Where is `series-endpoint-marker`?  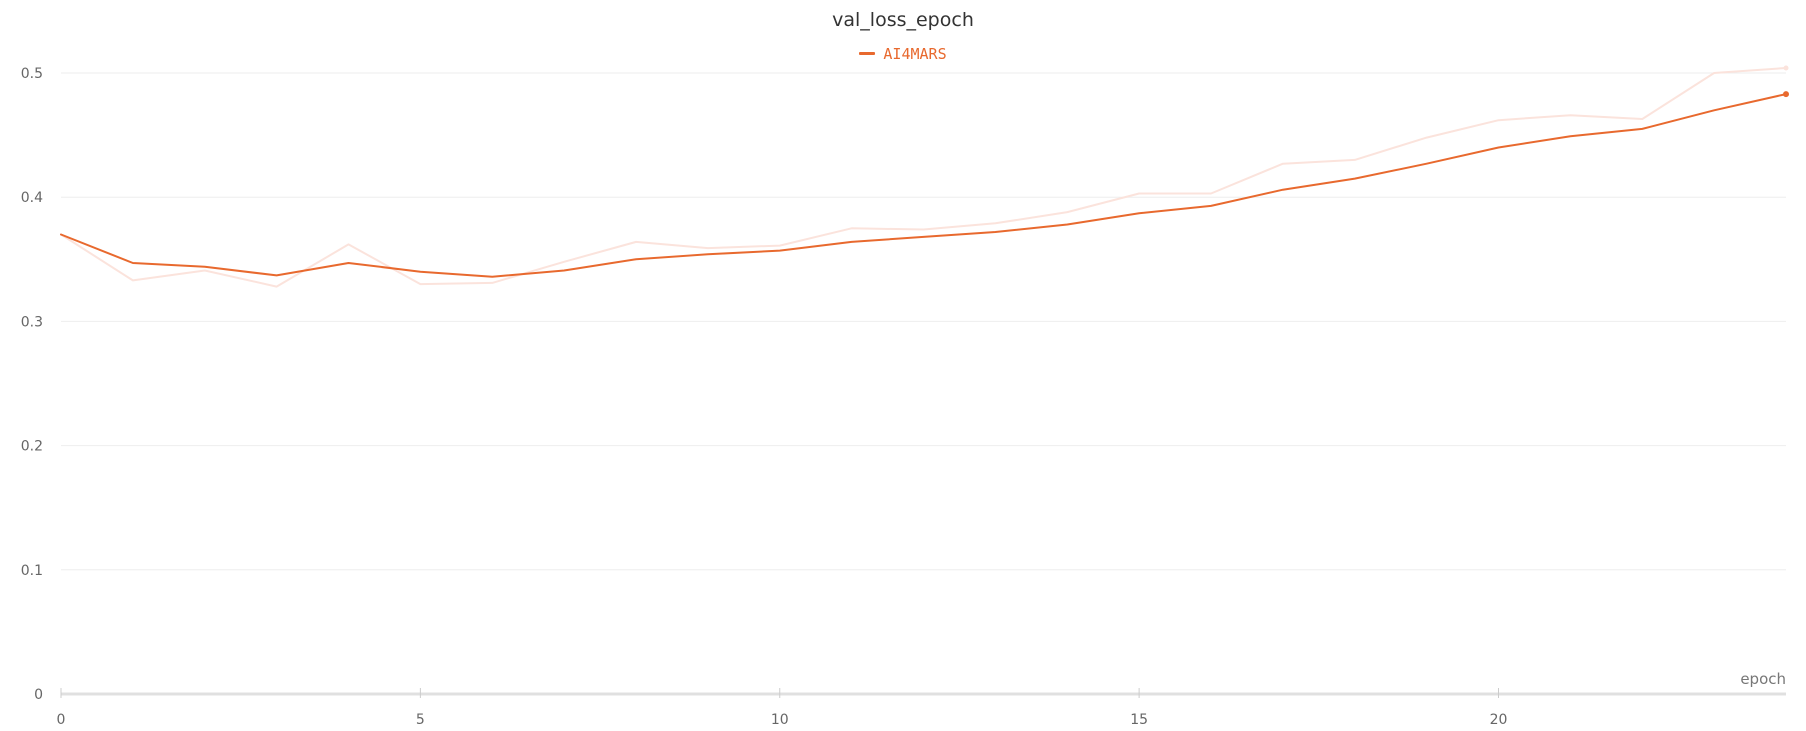
series-endpoint-marker is located at coordinates (1786, 94).